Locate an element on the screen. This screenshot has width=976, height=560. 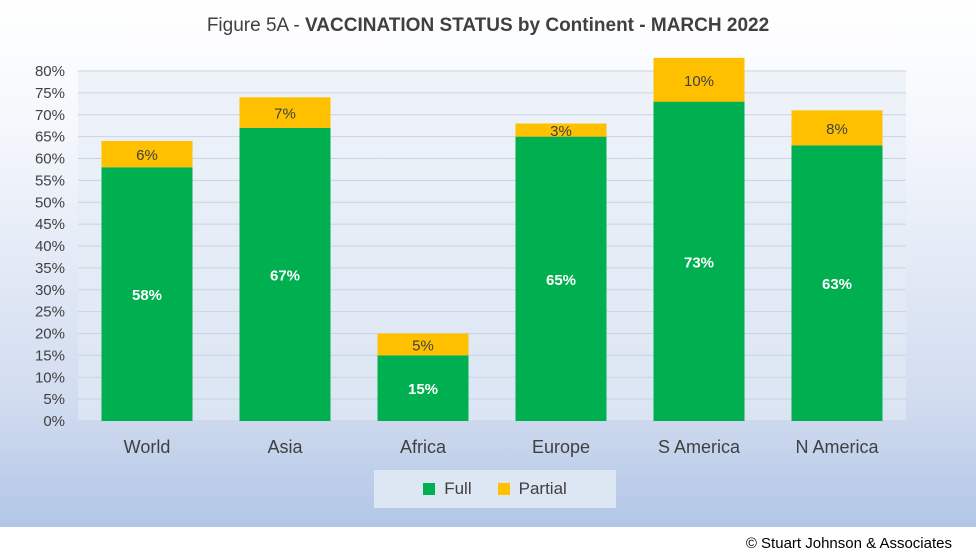
data-label-full: 15% is located at coordinates (423, 389).